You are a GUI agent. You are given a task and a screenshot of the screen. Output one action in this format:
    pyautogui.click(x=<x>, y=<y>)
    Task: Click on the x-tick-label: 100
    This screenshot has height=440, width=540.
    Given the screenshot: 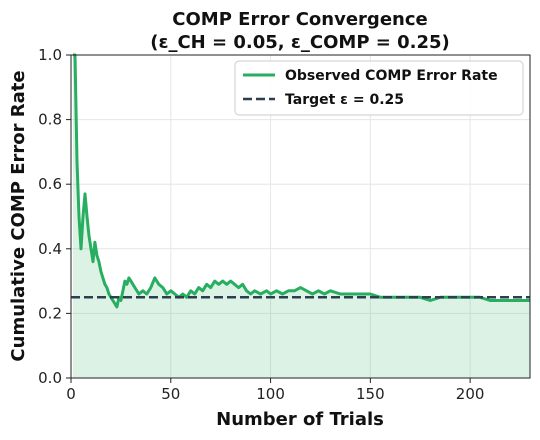 What is the action you would take?
    pyautogui.click(x=270, y=394)
    